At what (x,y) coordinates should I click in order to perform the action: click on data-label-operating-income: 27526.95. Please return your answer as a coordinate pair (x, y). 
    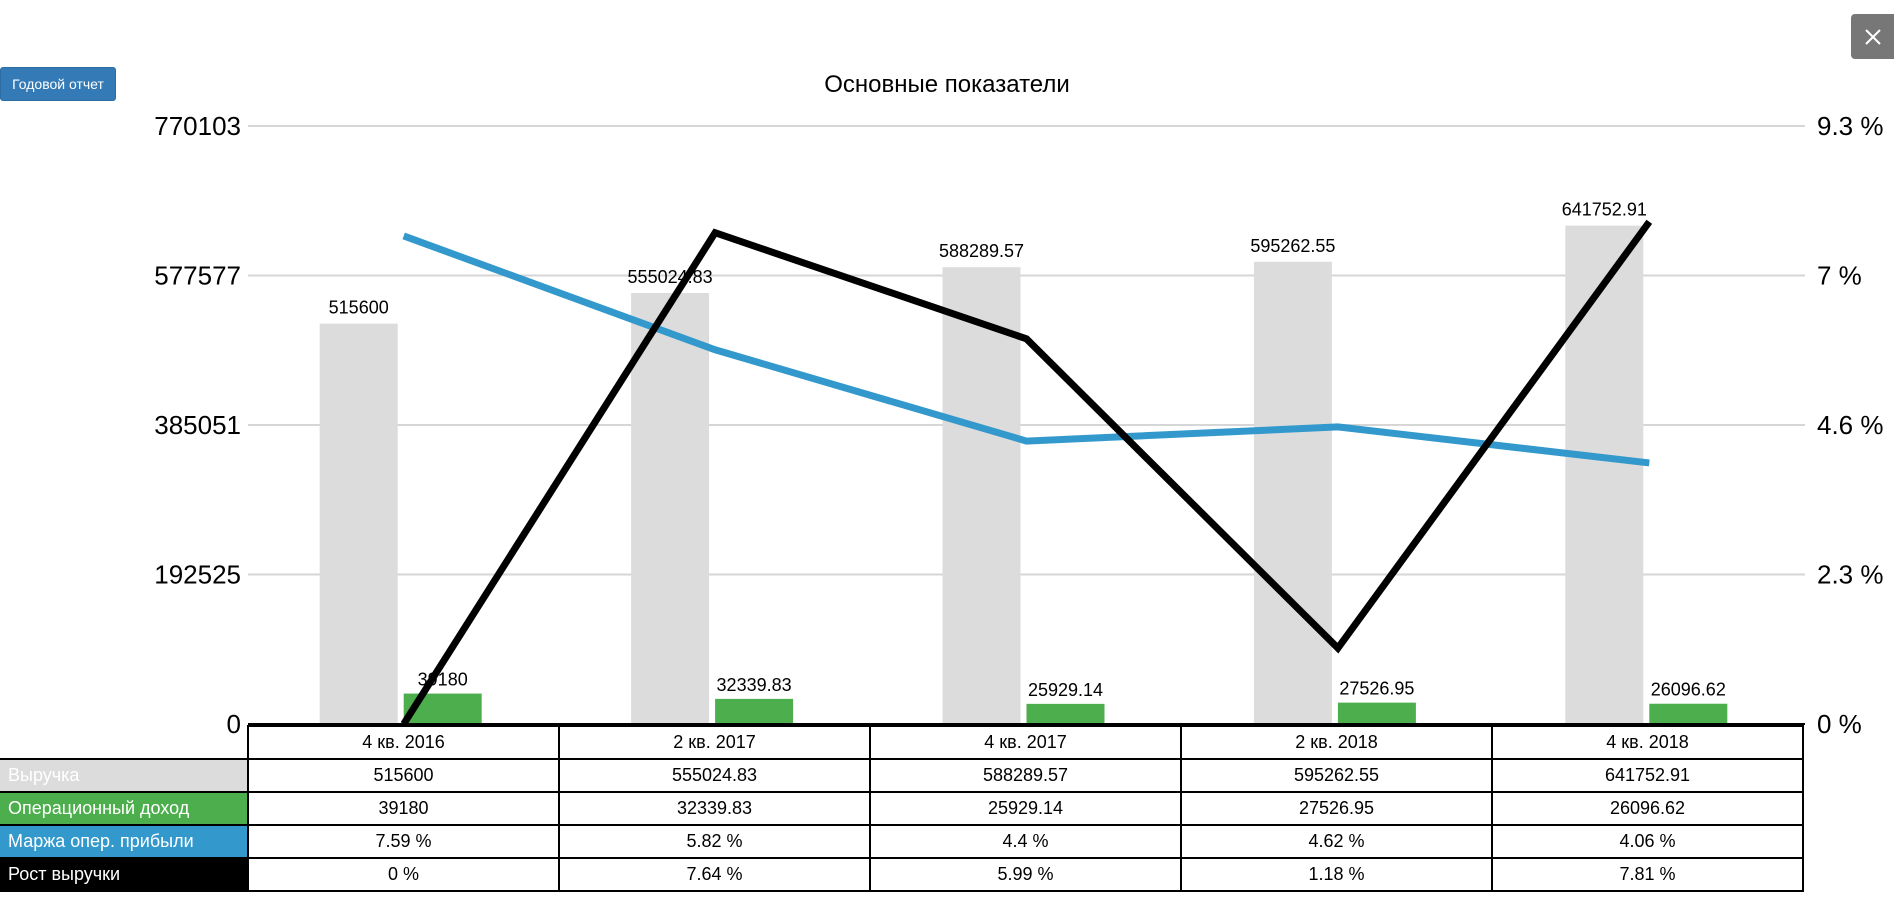
    Looking at the image, I should click on (1376, 689).